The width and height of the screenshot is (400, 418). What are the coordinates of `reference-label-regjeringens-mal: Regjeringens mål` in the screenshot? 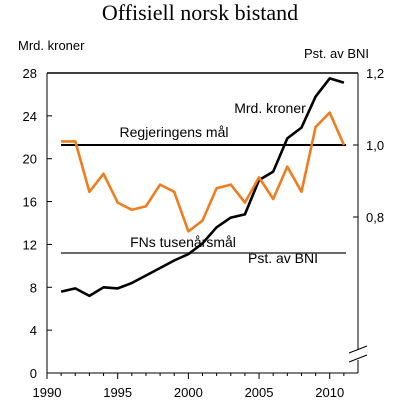 It's located at (174, 132).